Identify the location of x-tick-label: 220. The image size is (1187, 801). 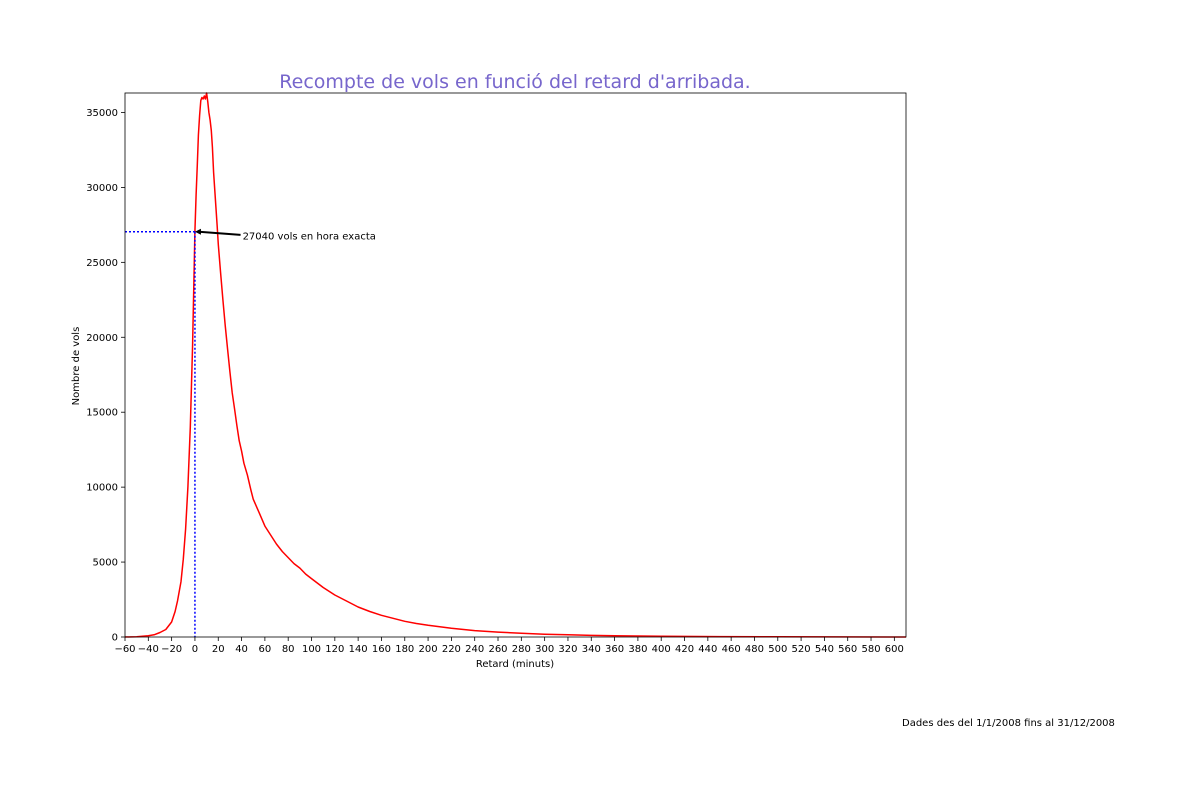
(451, 649).